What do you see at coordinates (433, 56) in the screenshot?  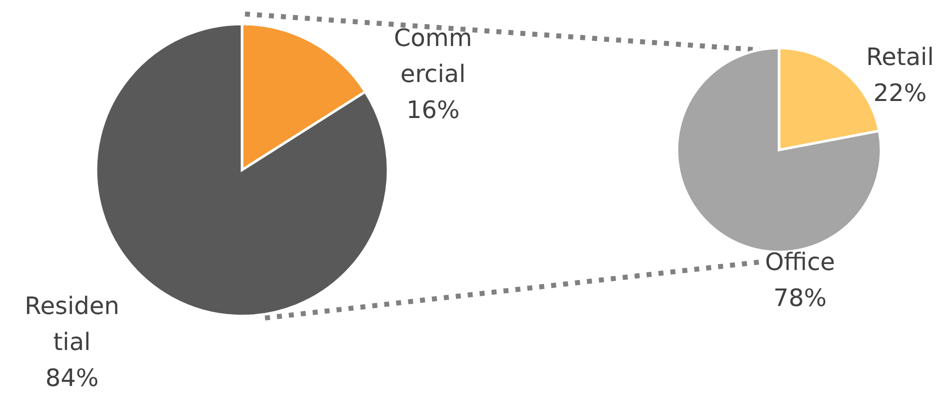 I see `slice-label: Commercial` at bounding box center [433, 56].